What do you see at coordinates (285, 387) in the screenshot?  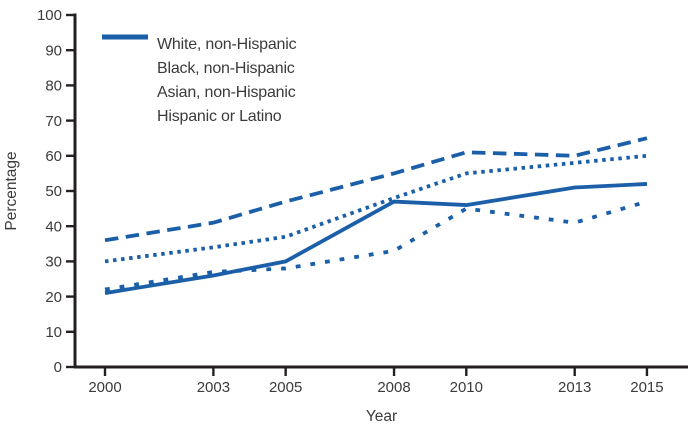 I see `x-tick-label: 2005` at bounding box center [285, 387].